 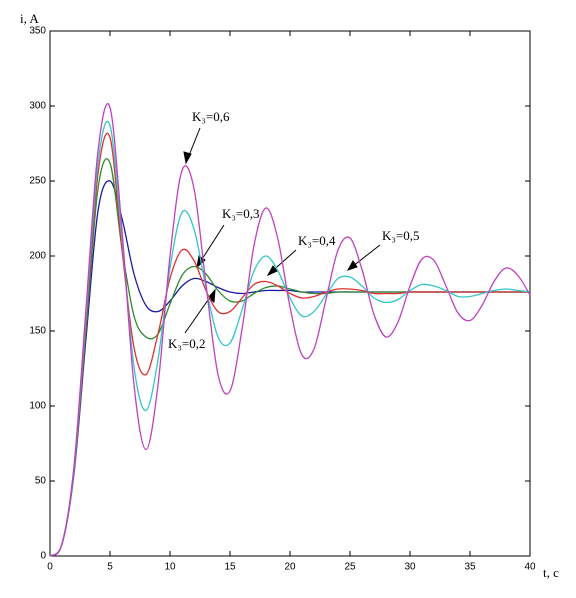 I want to click on y-tick-label: 100, so click(x=37, y=406).